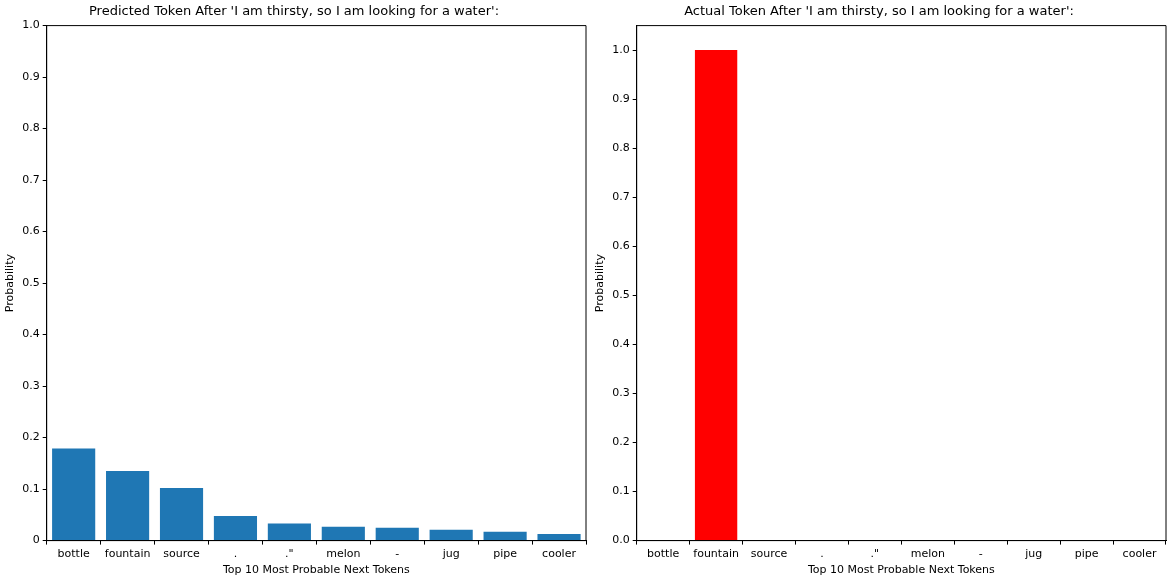 The image size is (1170, 579). I want to click on chart-title: Predicted Token After 'I am thirsty, so I am looking for a water':, so click(294, 11).